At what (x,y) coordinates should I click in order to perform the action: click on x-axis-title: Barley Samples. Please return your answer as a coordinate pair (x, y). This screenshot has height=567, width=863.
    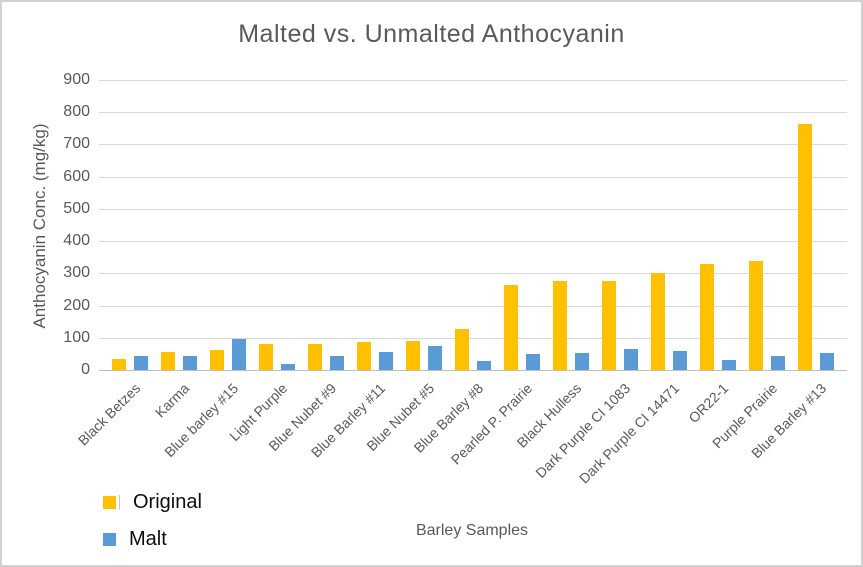
    Looking at the image, I should click on (472, 530).